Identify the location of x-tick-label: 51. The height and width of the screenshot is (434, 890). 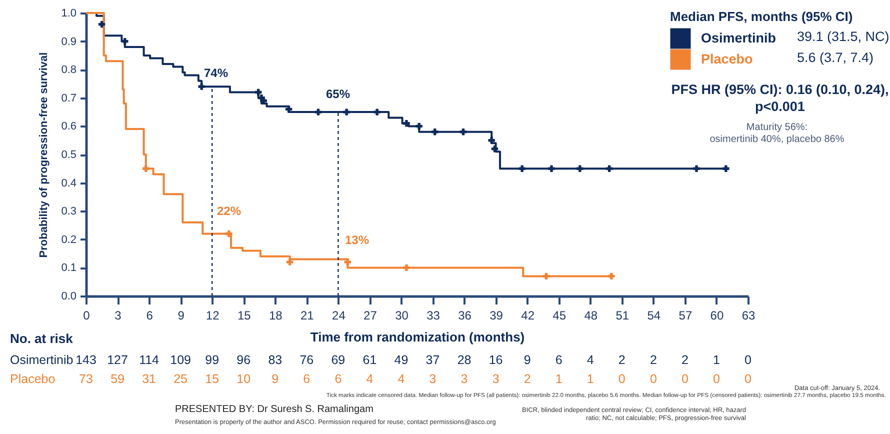
(623, 315).